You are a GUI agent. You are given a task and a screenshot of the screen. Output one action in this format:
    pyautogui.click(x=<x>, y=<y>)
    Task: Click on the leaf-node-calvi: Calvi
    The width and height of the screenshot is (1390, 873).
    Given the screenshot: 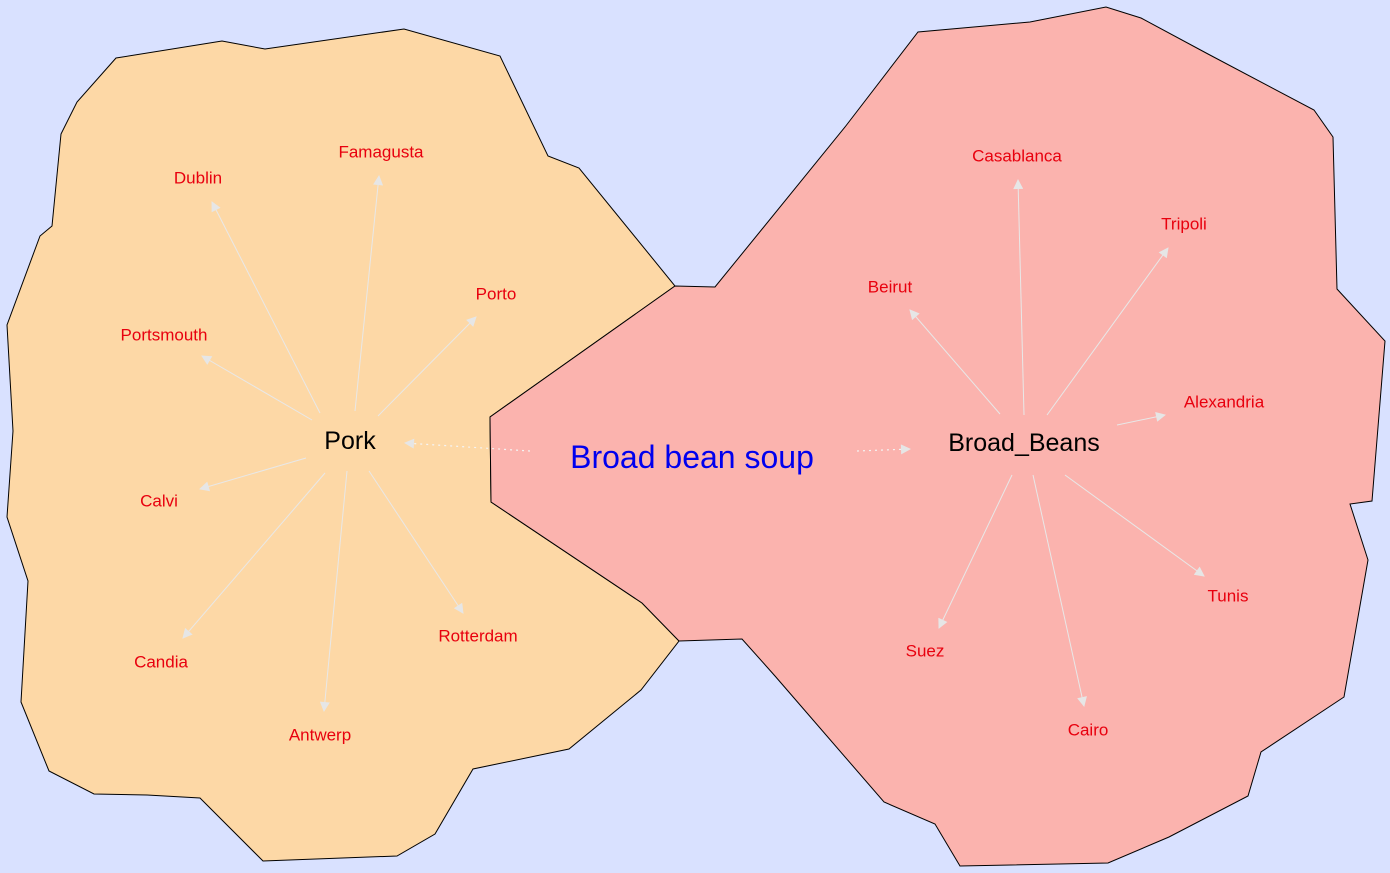 What is the action you would take?
    pyautogui.click(x=159, y=501)
    